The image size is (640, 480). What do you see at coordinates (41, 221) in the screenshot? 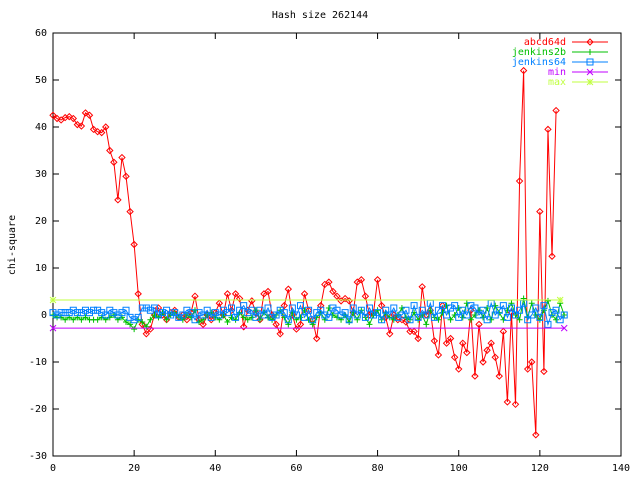
I see `y-tick-label: 20` at bounding box center [41, 221].